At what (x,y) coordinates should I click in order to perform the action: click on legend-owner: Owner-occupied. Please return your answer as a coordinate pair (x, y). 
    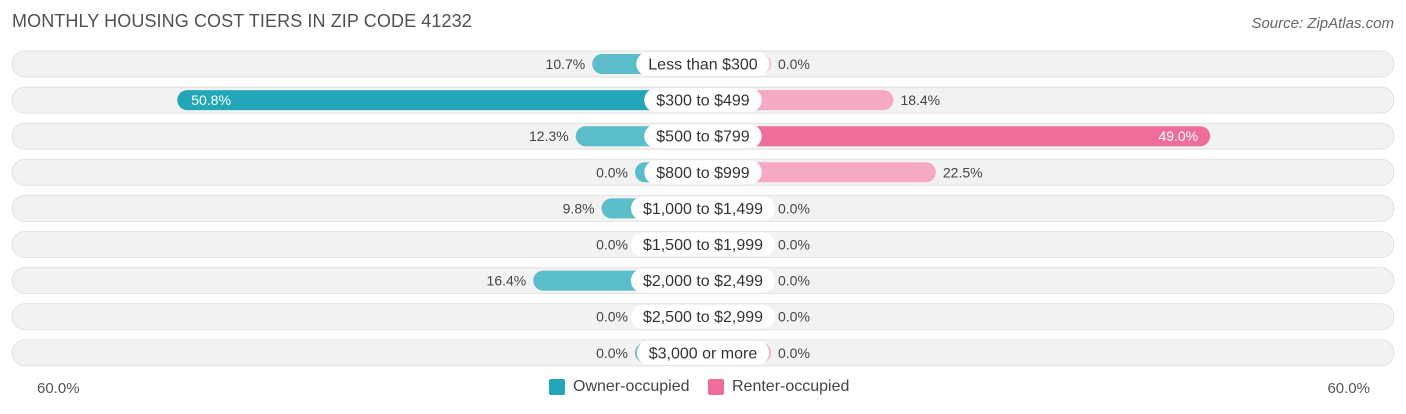
    Looking at the image, I should click on (619, 387).